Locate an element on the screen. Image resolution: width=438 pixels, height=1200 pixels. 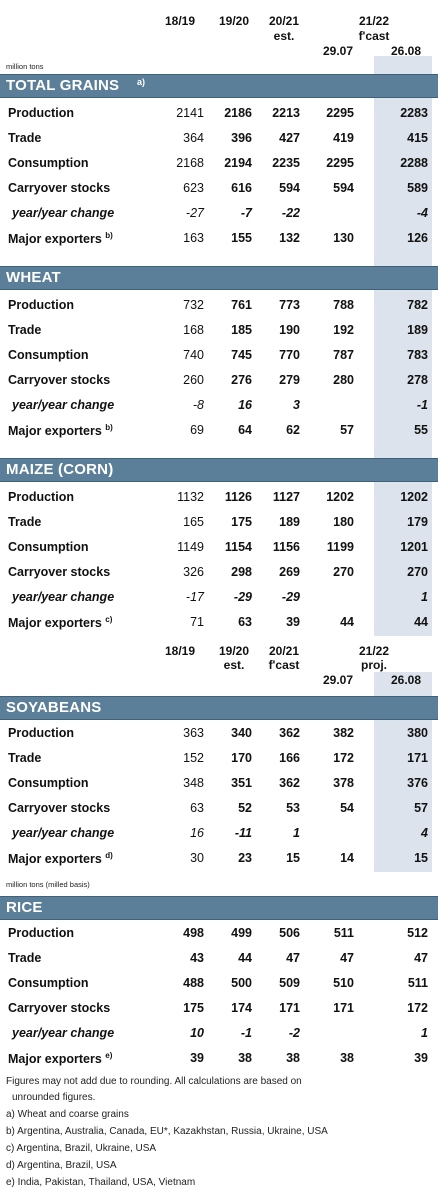
cell-value: 166 is located at coordinates (289, 758).